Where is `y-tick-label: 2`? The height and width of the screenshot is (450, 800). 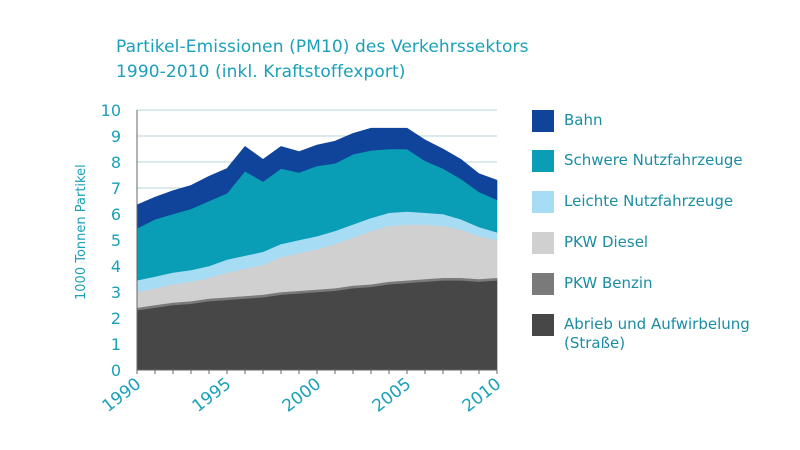 y-tick-label: 2 is located at coordinates (116, 318).